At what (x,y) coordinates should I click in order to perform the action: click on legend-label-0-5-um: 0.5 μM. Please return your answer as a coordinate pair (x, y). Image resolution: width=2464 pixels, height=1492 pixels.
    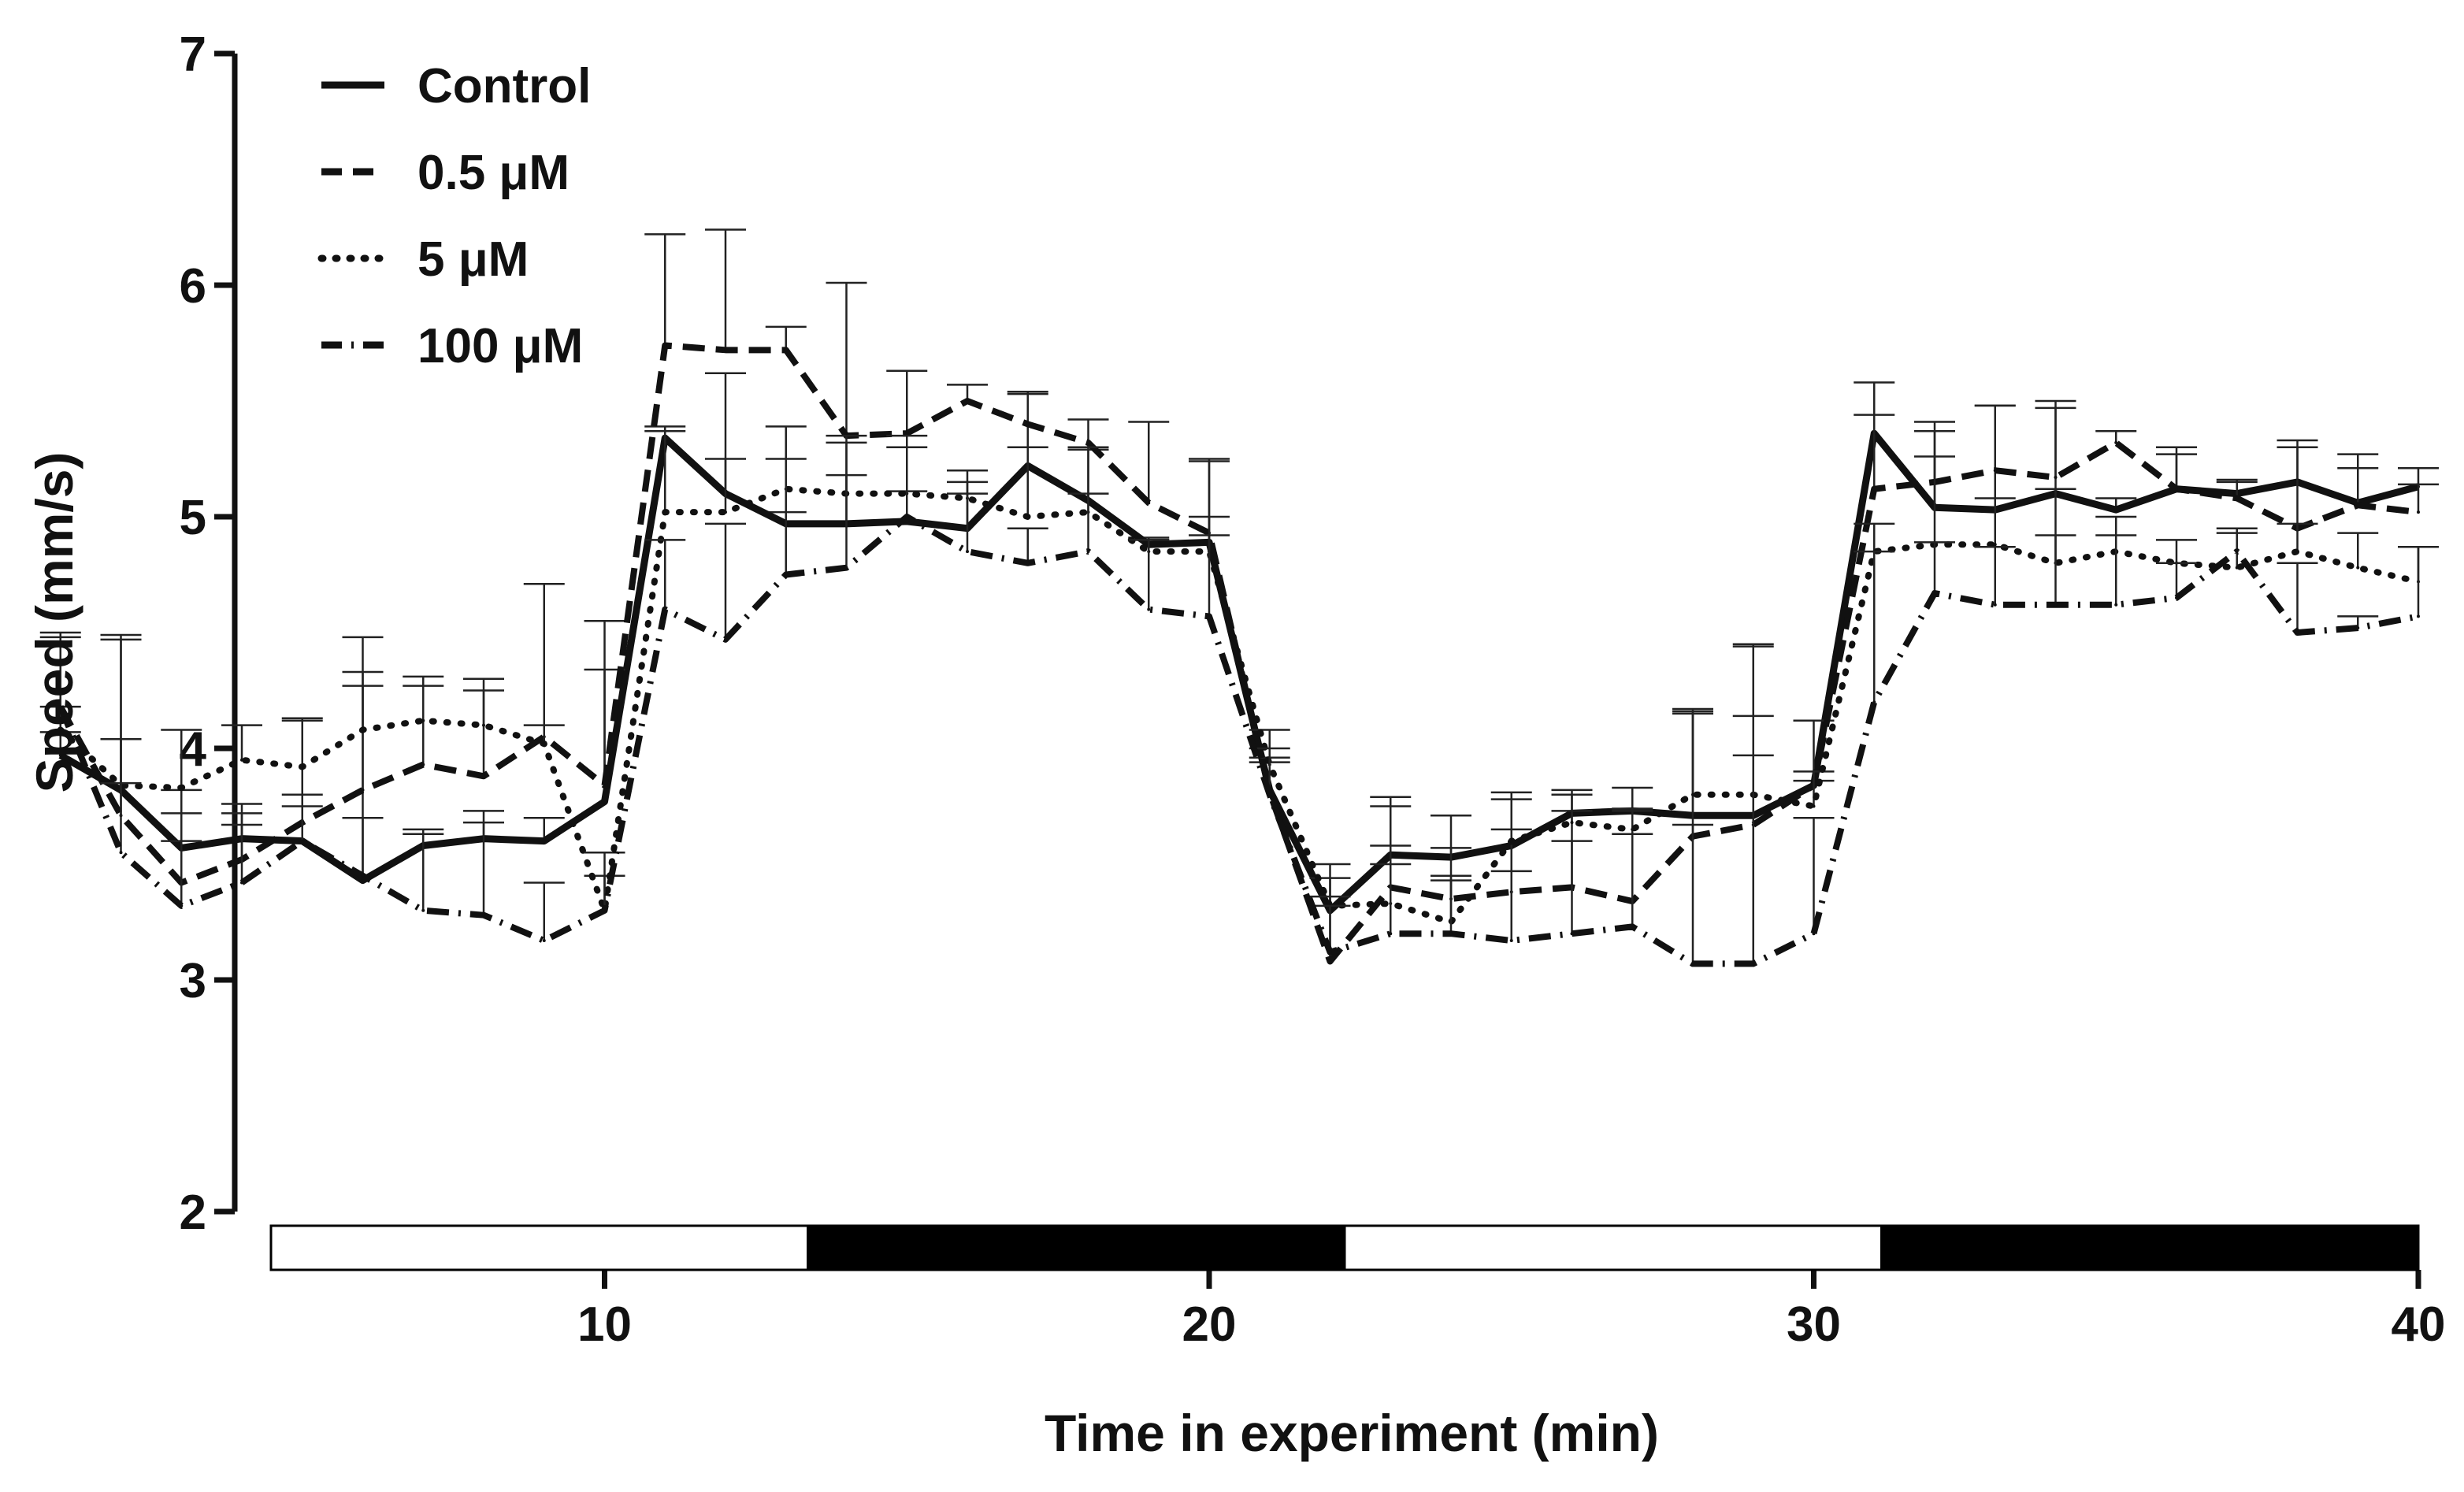
    Looking at the image, I should click on (493, 173).